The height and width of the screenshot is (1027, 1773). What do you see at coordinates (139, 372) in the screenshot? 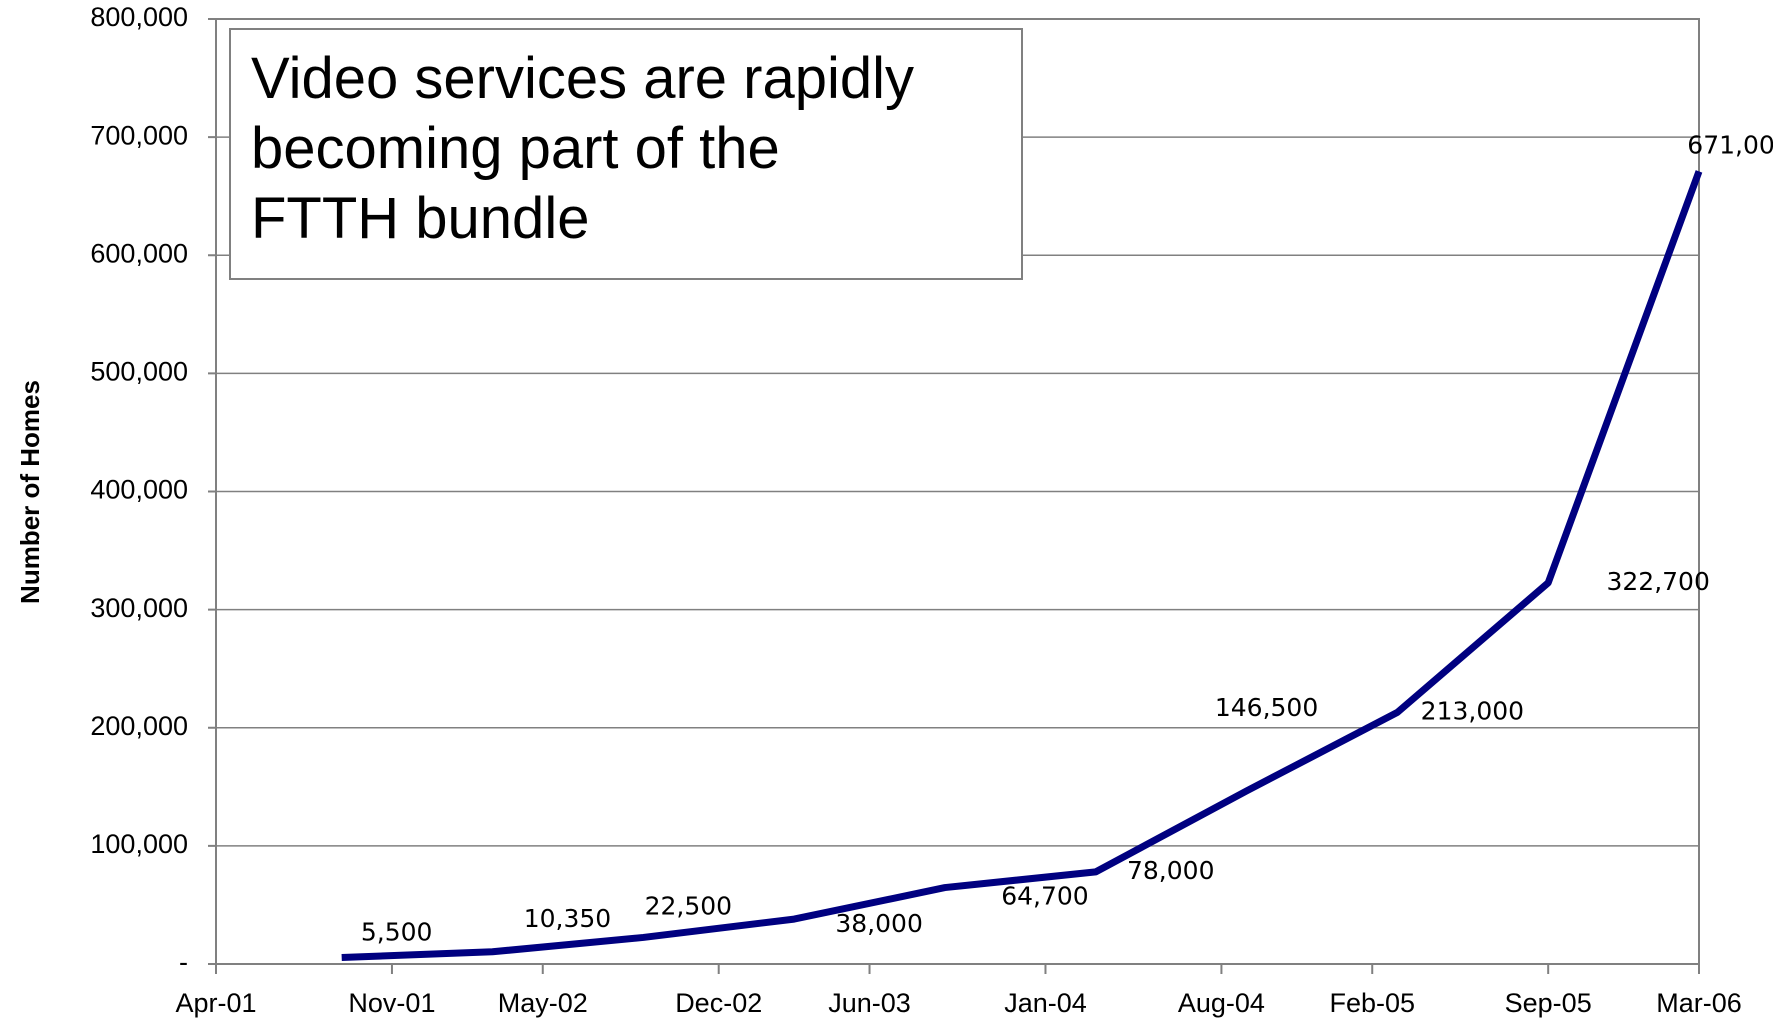
I see `y-tick-label: 500,000` at bounding box center [139, 372].